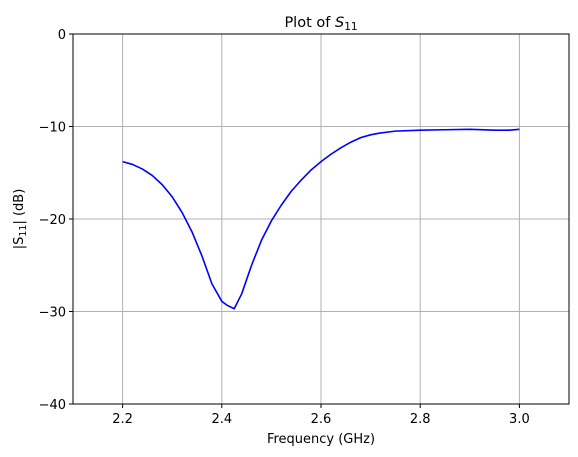 The width and height of the screenshot is (578, 457). I want to click on x-axis-label: Frequency (GHz), so click(321, 439).